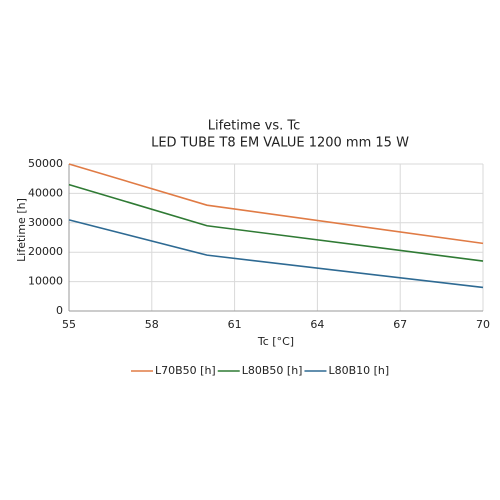 This screenshot has width=500, height=500. I want to click on chart-title: Lifetime vs. Tc, so click(254, 126).